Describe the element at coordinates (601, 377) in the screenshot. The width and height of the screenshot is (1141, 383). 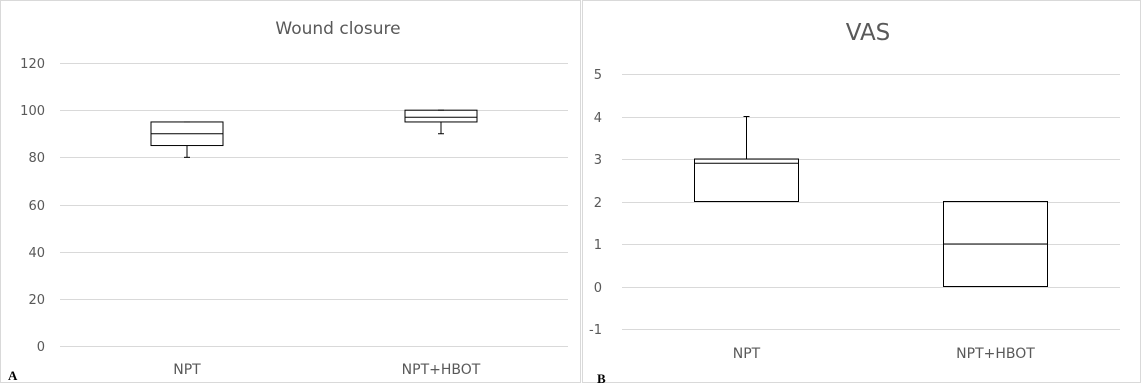
I see `panel-label: B` at that location.